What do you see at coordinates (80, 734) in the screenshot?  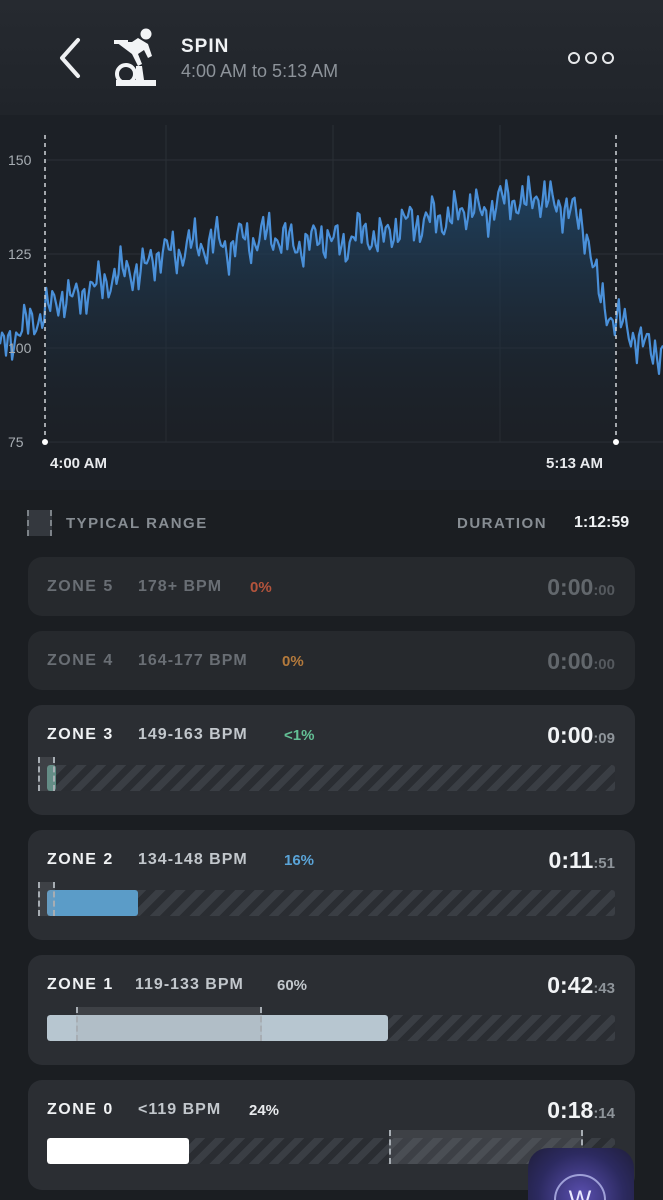 I see `zone-name: ZONE 3` at bounding box center [80, 734].